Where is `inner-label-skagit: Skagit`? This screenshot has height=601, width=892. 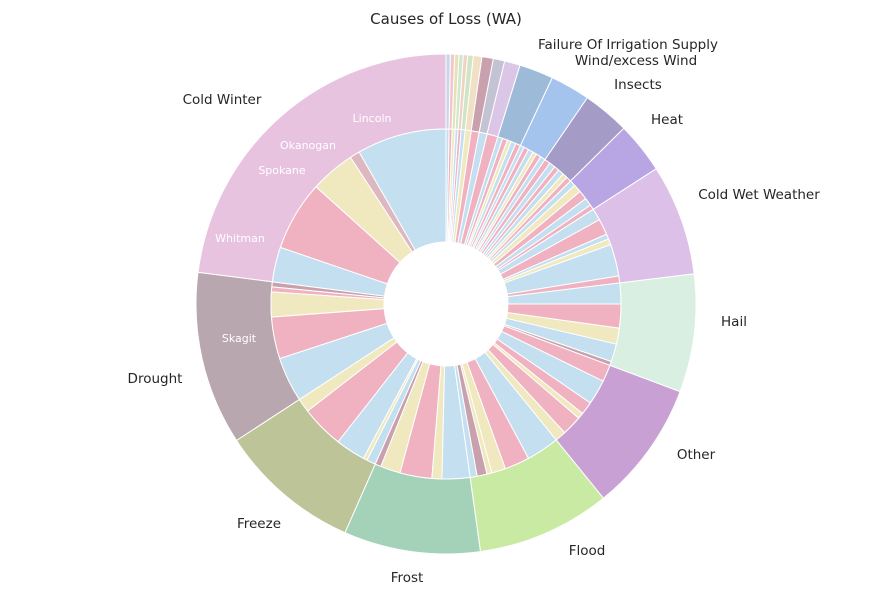 inner-label-skagit: Skagit is located at coordinates (239, 338).